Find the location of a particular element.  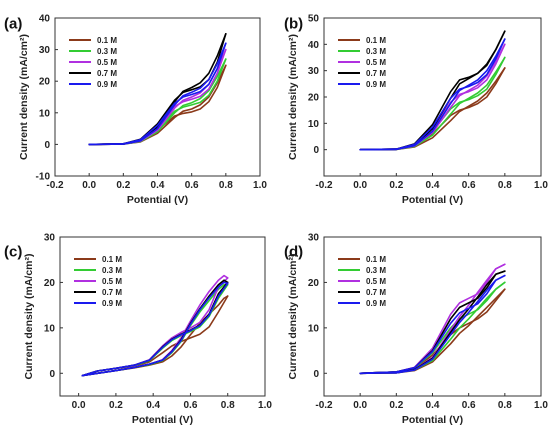

y-tick-label: 50 is located at coordinates (314, 19).